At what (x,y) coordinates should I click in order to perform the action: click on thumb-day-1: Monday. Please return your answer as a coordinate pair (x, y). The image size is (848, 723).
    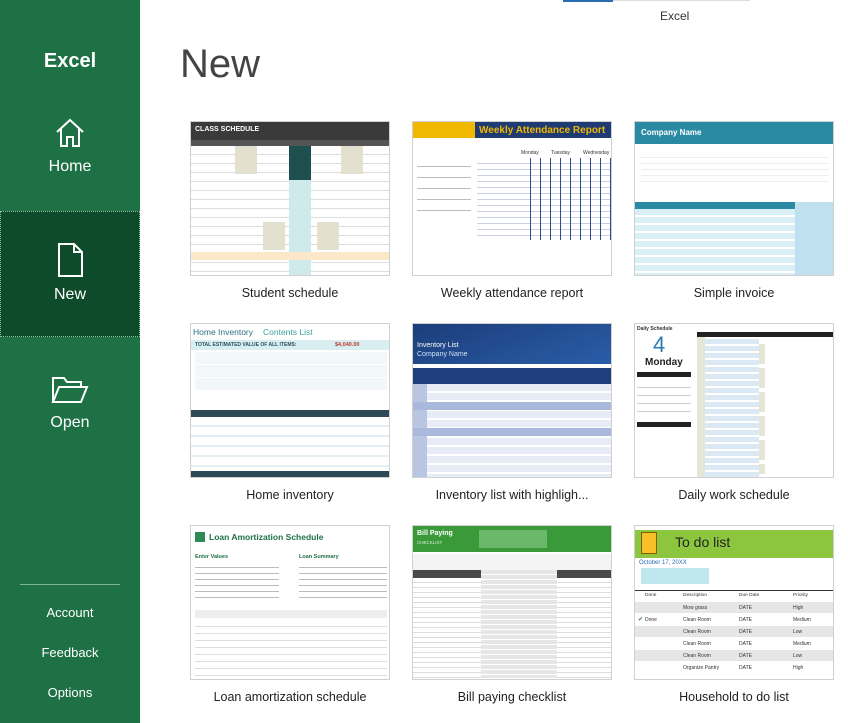
    Looking at the image, I should click on (530, 153).